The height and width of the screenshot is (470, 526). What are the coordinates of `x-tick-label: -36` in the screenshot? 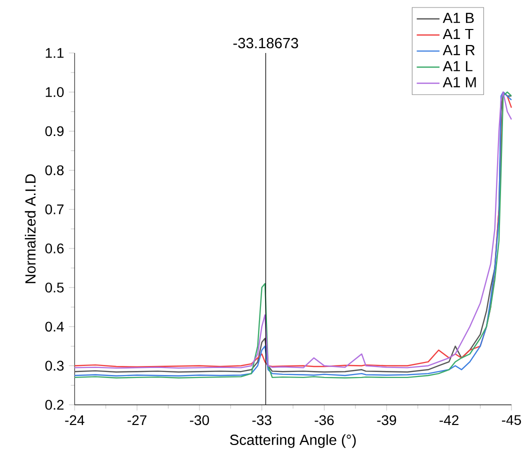 It's located at (324, 420).